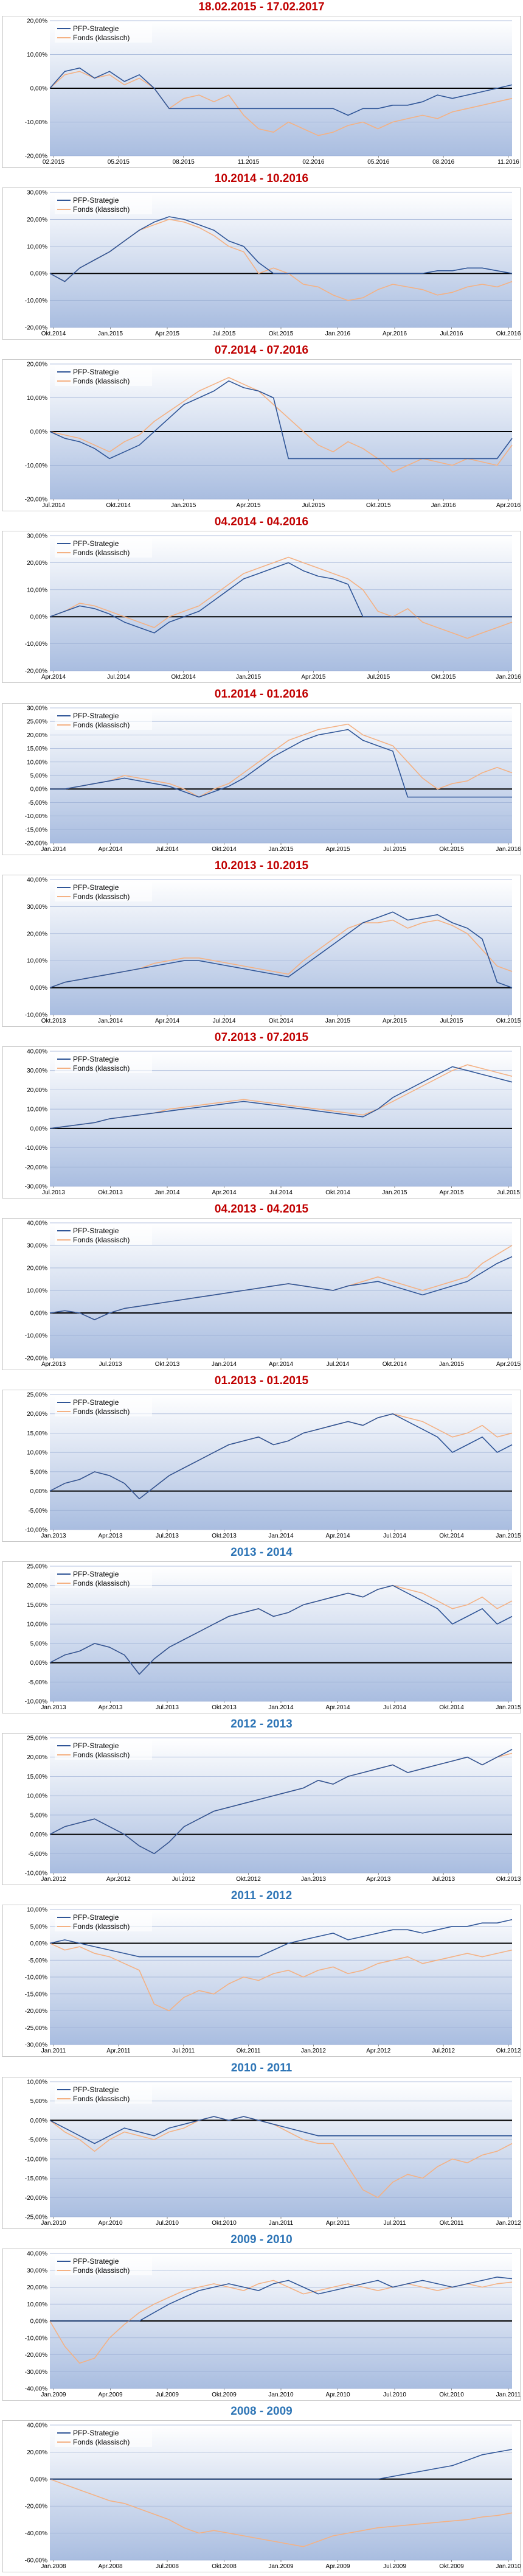  Describe the element at coordinates (36, 2534) in the screenshot. I see `y-tick-label: -40,00%` at that location.